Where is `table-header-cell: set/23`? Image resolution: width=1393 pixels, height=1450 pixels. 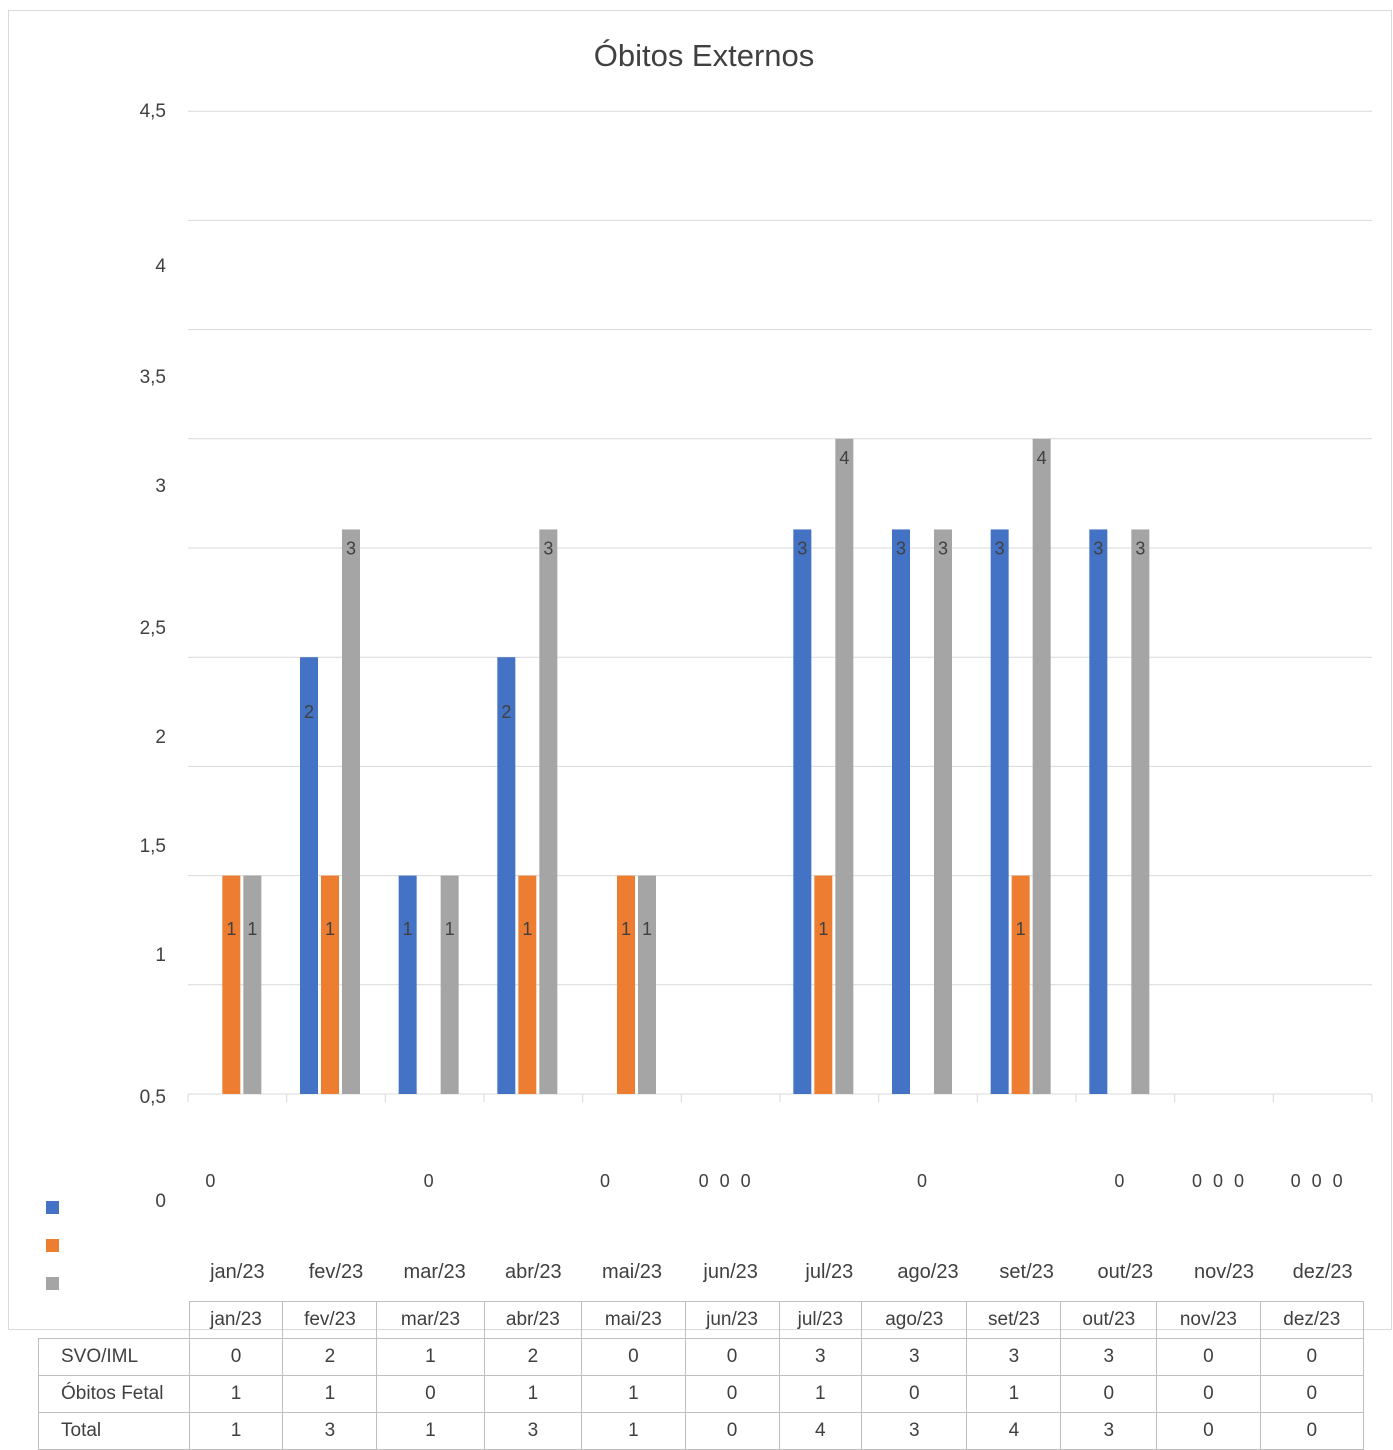
table-header-cell: set/23 is located at coordinates (1014, 1320).